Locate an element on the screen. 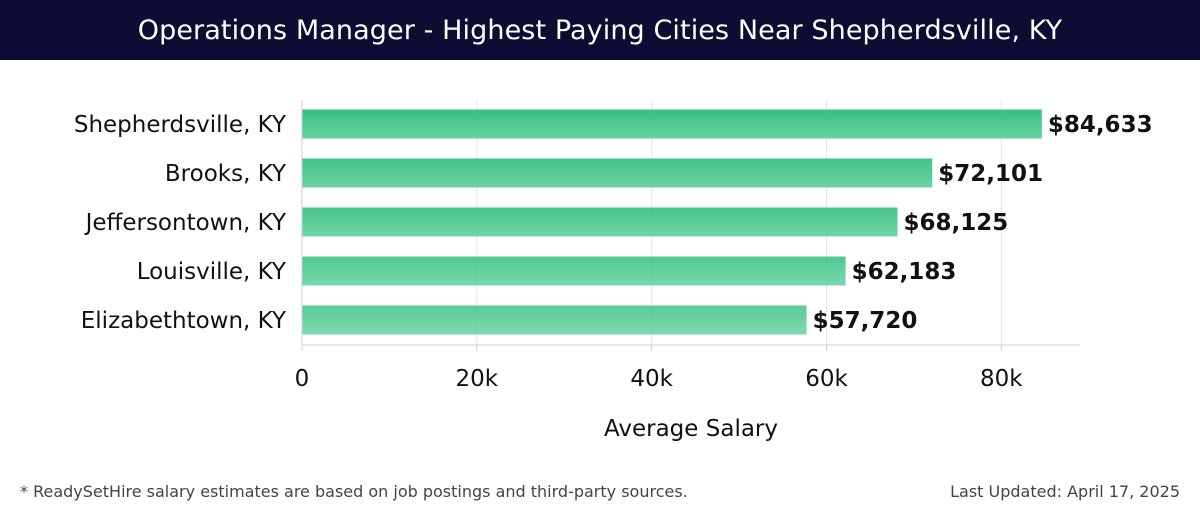  value-label: $62,183 is located at coordinates (904, 272).